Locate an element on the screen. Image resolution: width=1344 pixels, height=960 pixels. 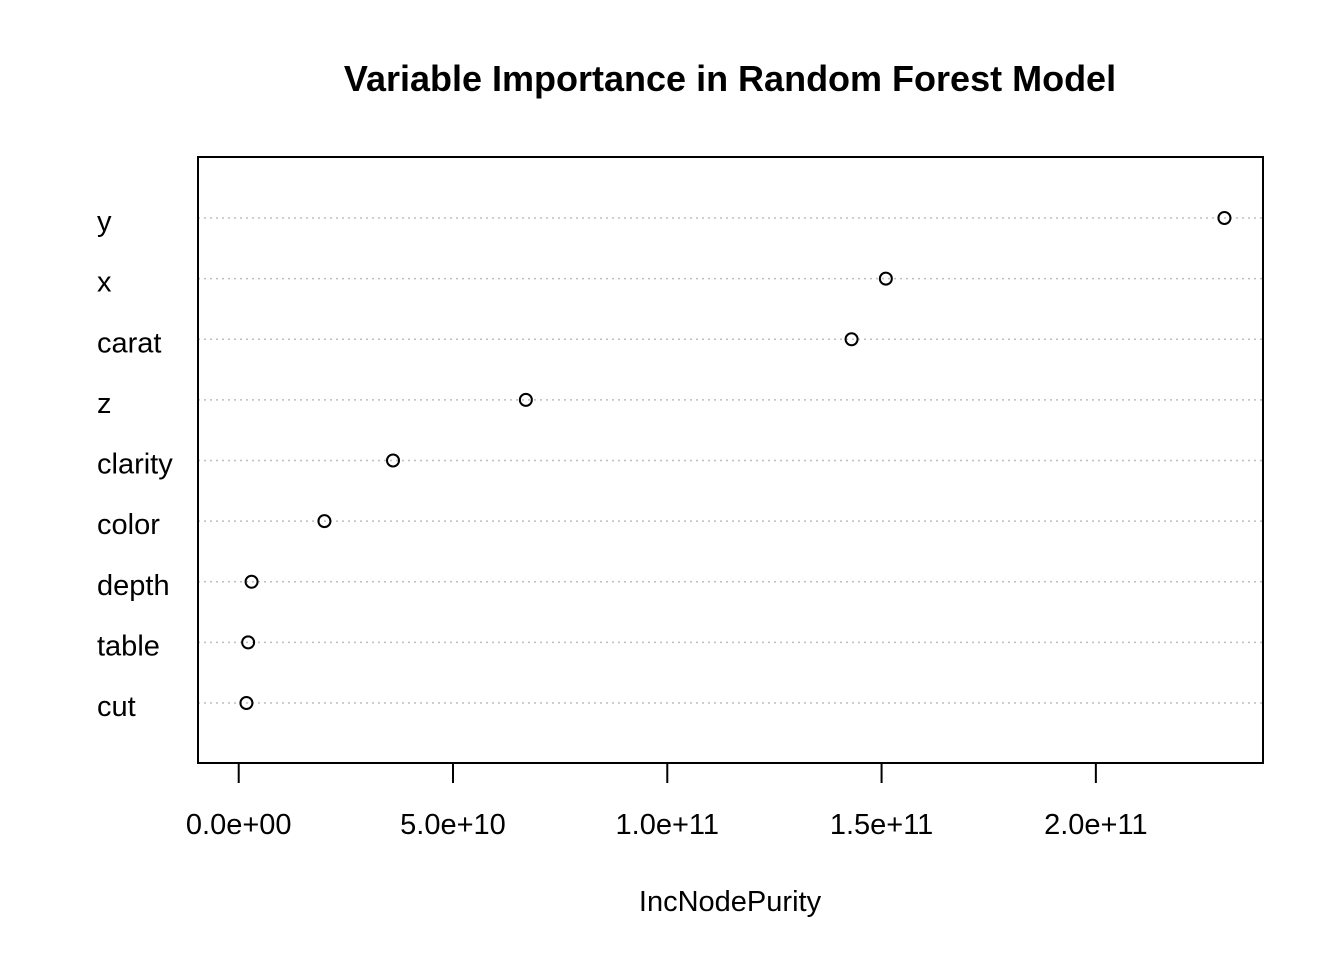
data-point-x is located at coordinates (885, 278).